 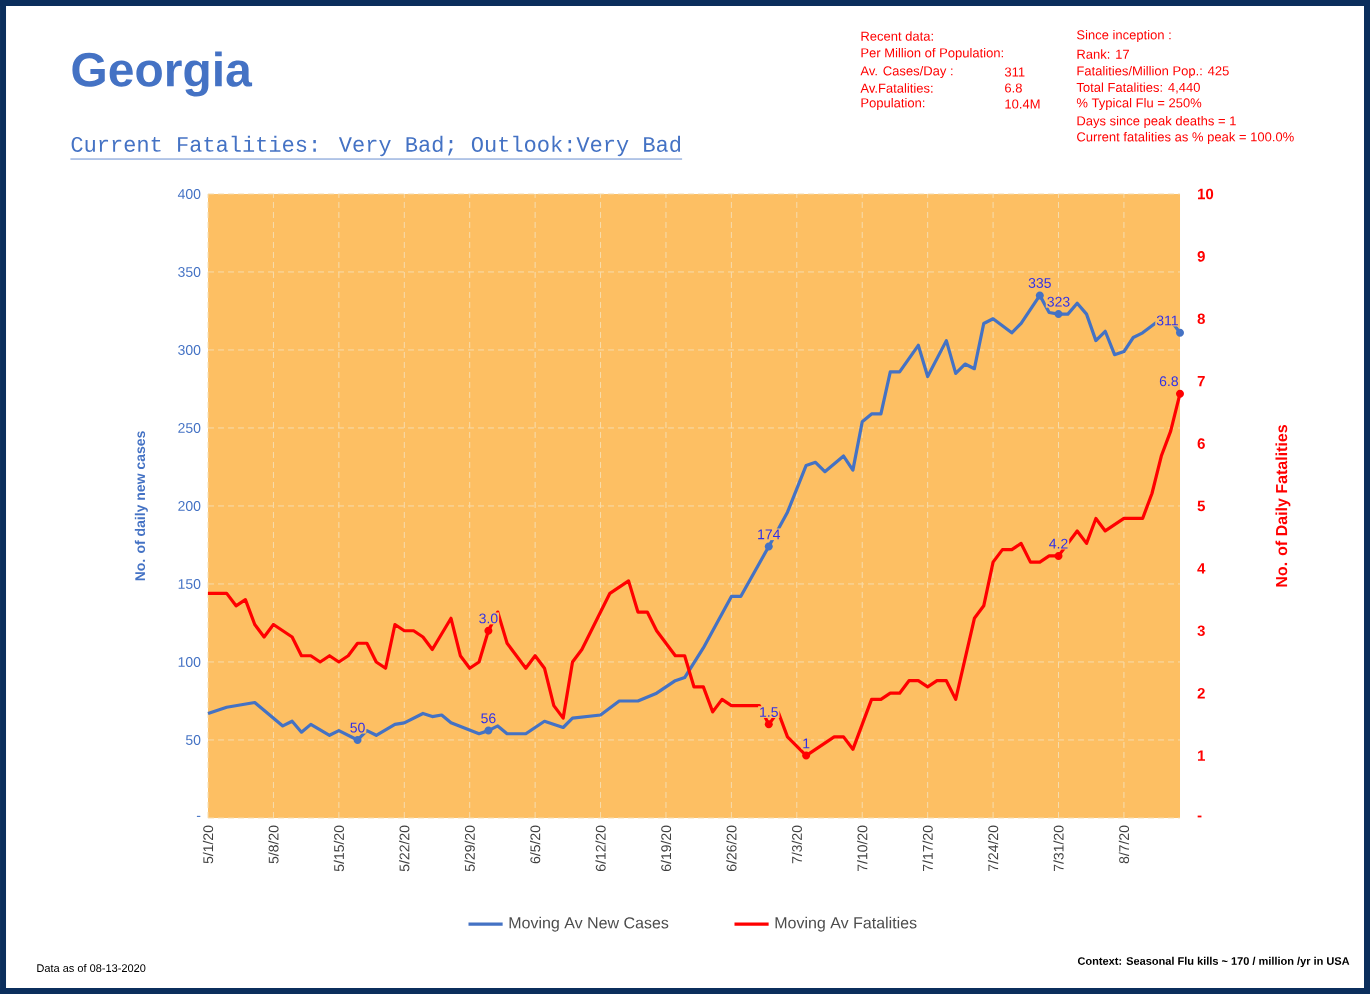 I want to click on legend-label: Moving Av New Cases, so click(x=589, y=924).